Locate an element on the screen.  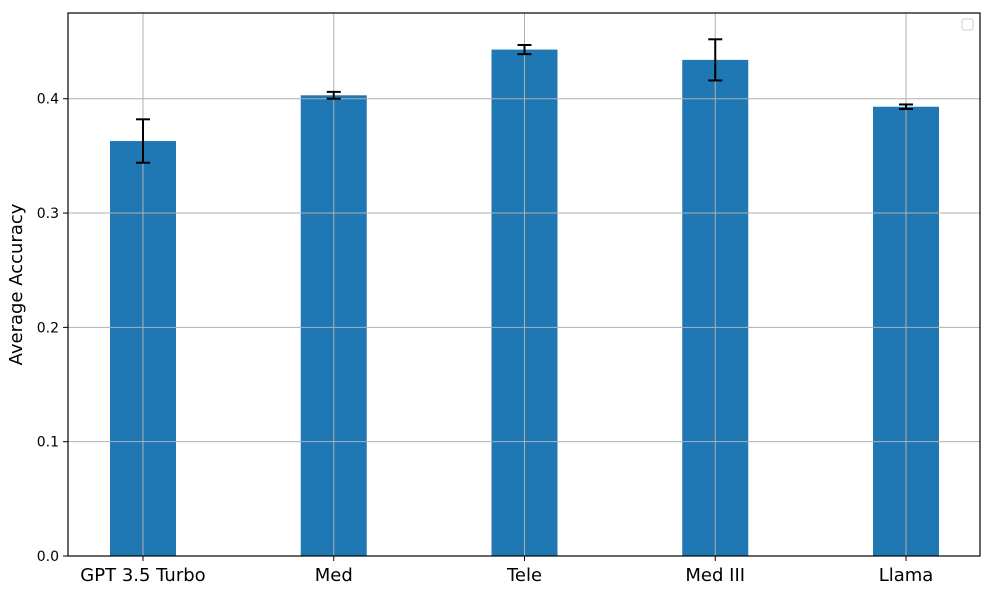
y-tick-label-3: 0.3 is located at coordinates (48, 214).